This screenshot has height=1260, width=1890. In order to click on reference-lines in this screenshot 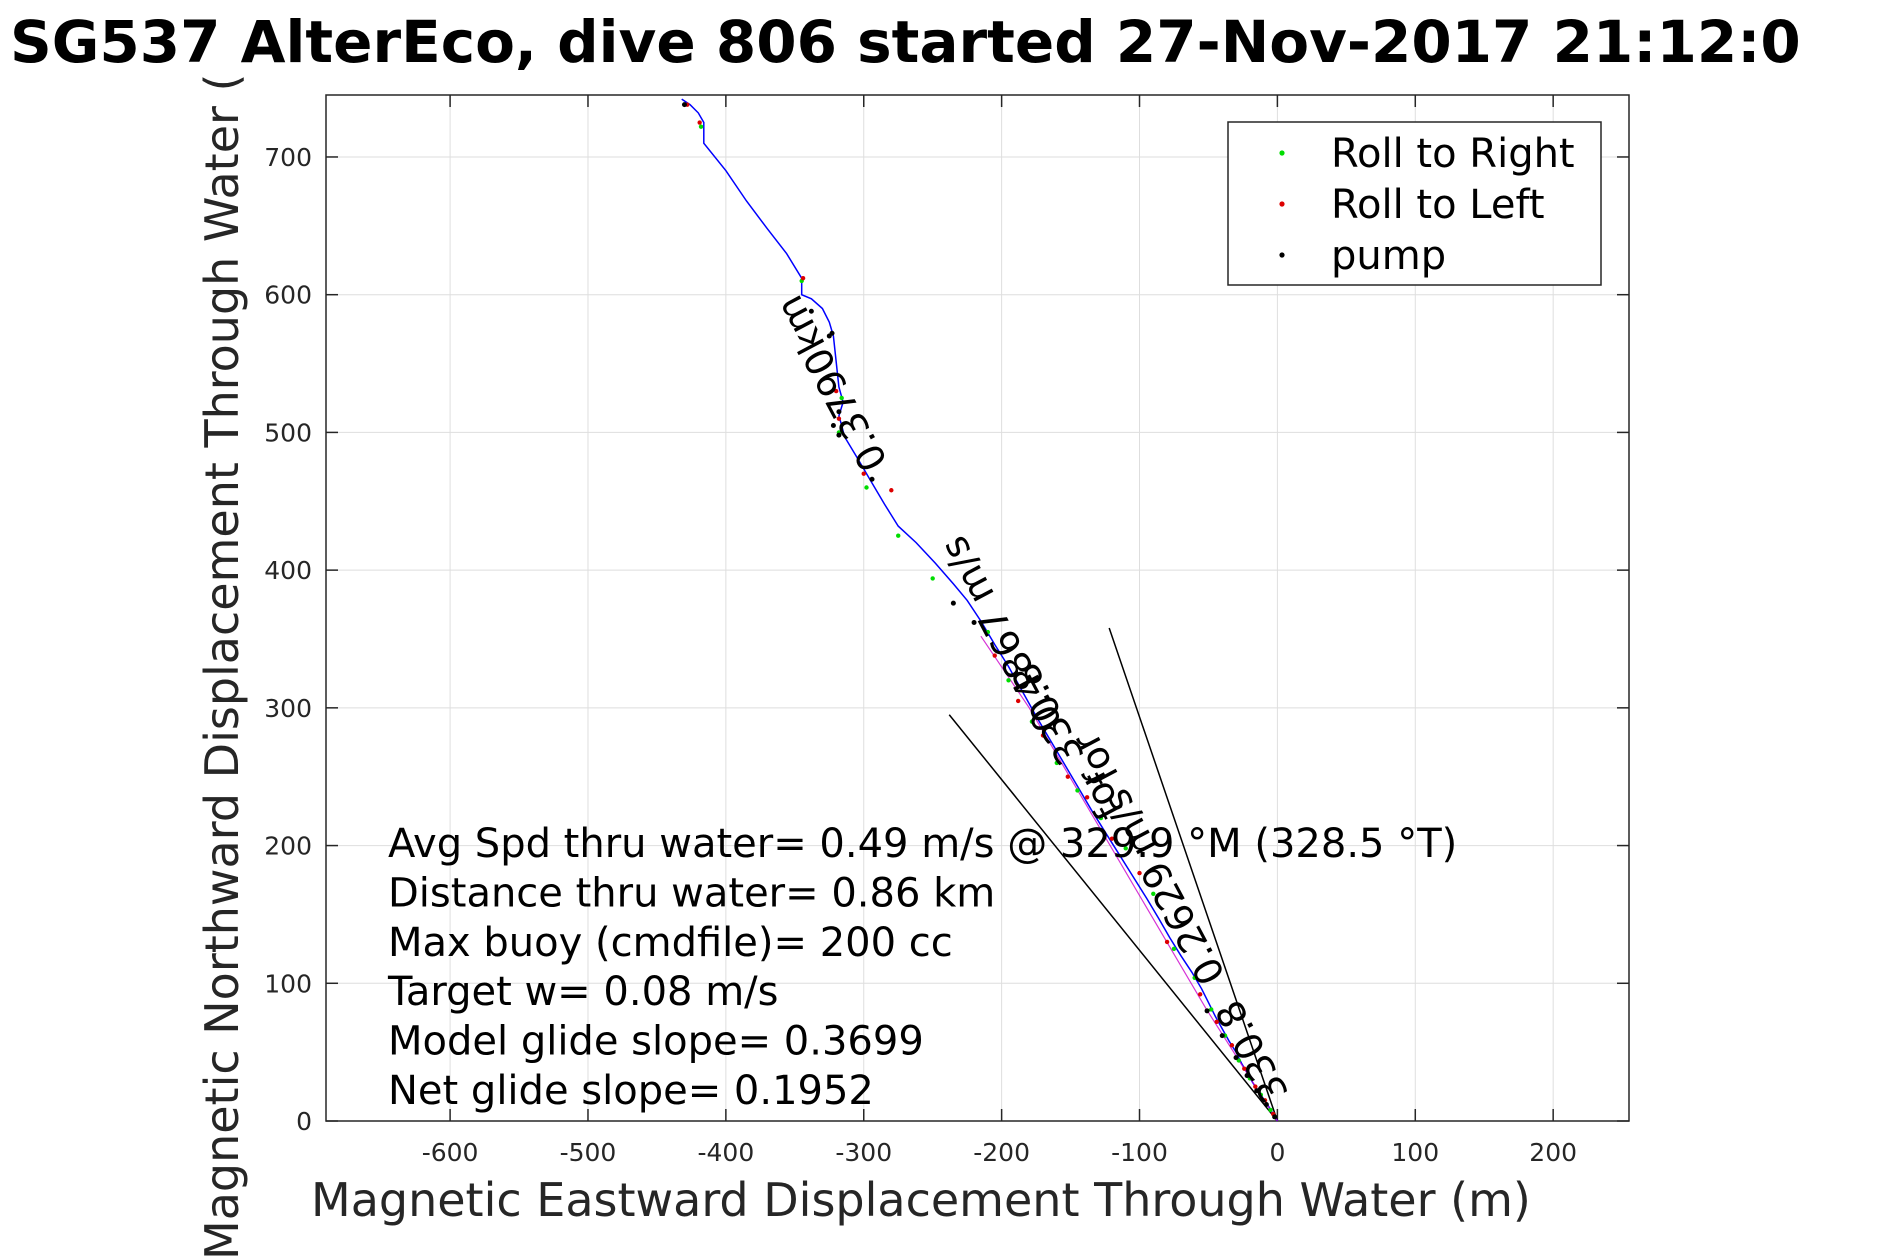, I will do `click(1113, 874)`.